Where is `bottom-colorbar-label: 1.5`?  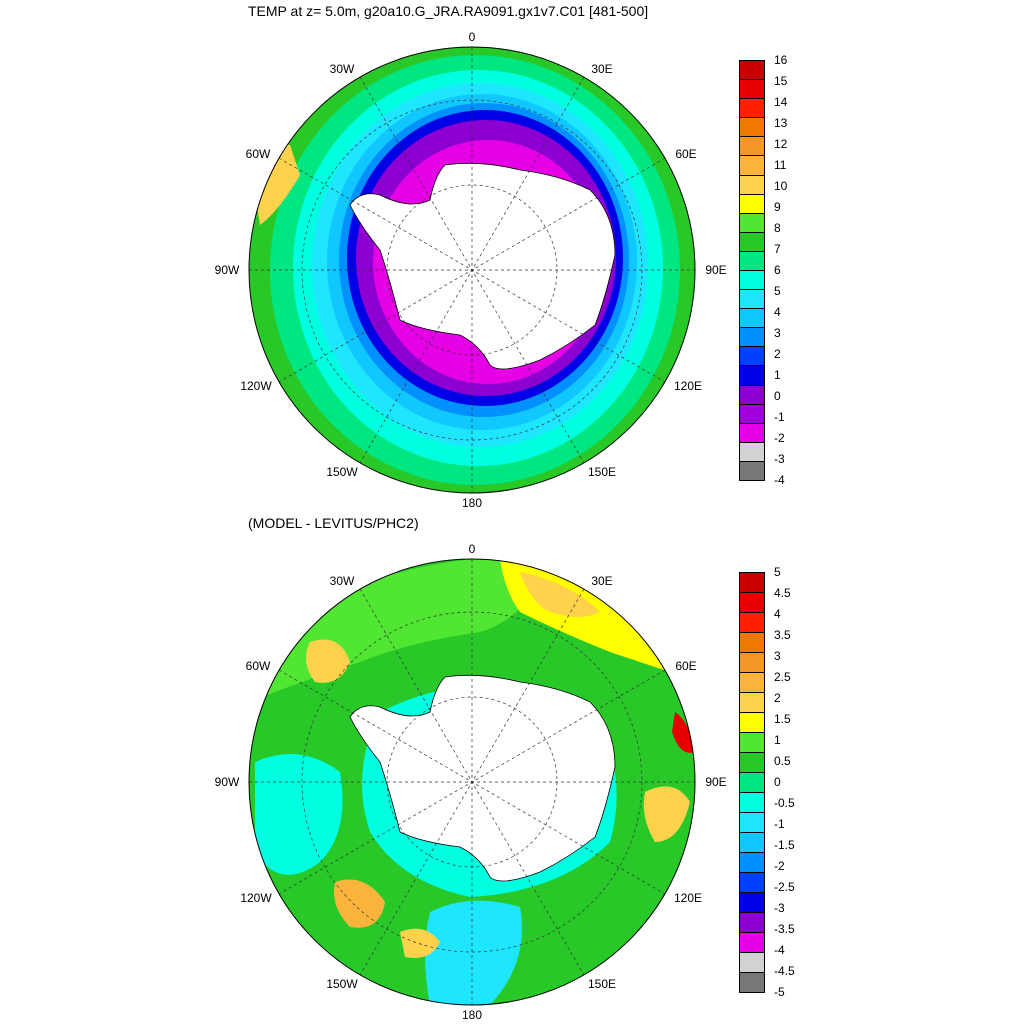
bottom-colorbar-label: 1.5 is located at coordinates (782, 719).